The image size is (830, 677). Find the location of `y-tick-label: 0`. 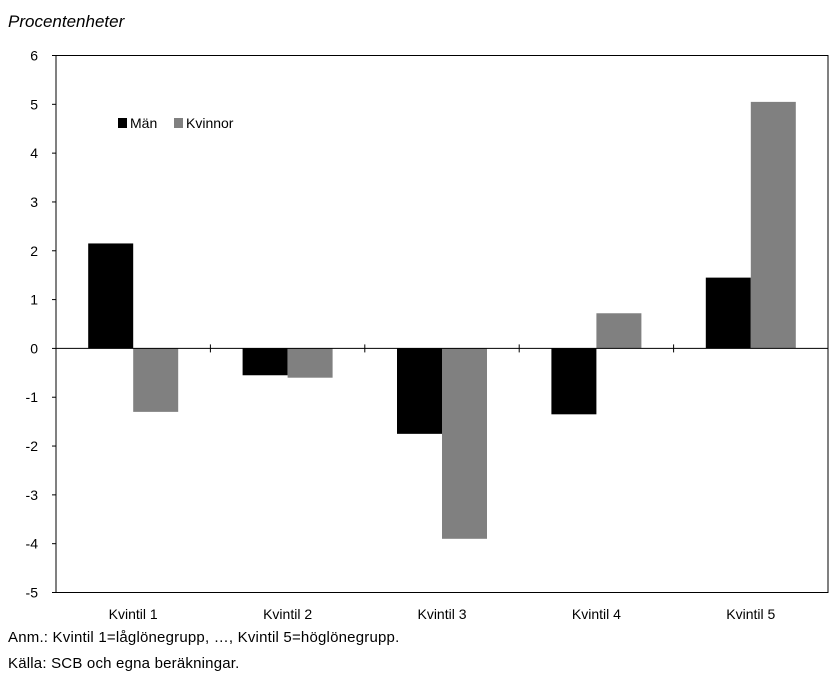

y-tick-label: 0 is located at coordinates (34, 348).